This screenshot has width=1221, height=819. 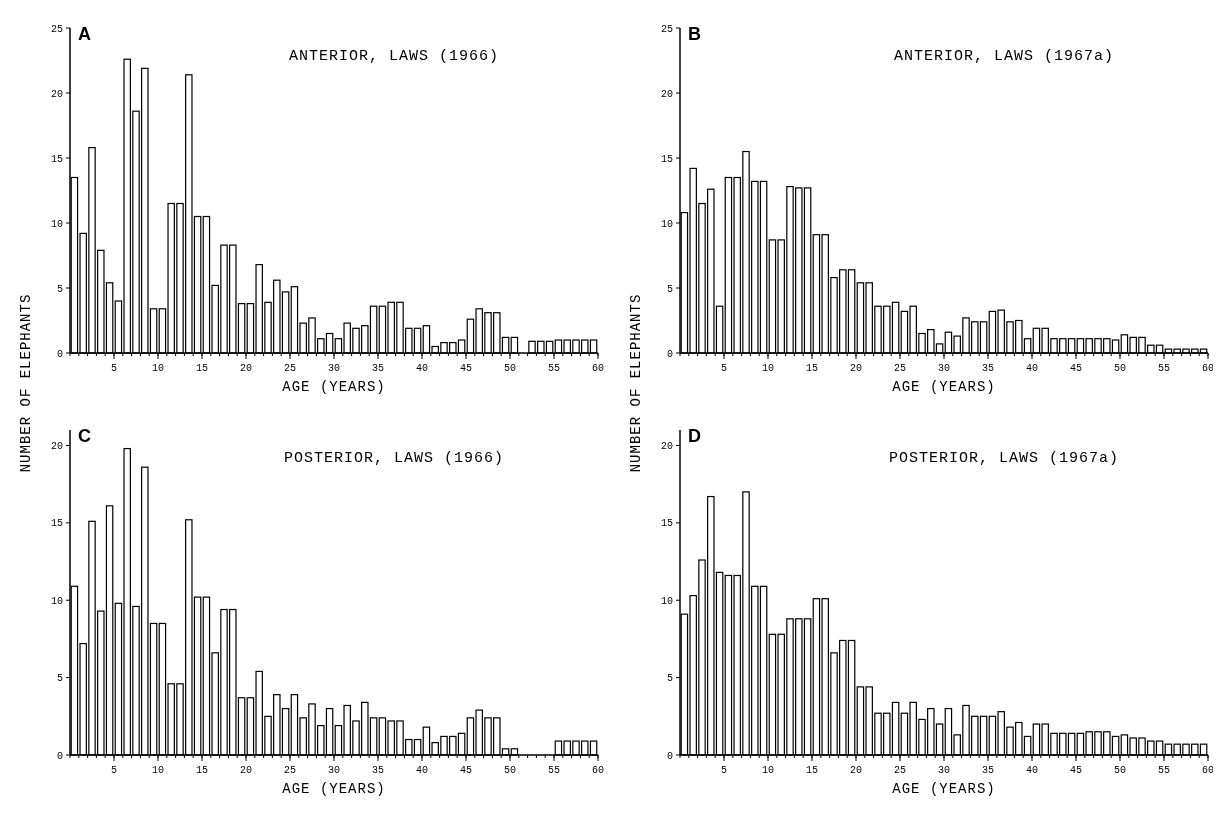 What do you see at coordinates (84, 34) in the screenshot?
I see `annotation: A` at bounding box center [84, 34].